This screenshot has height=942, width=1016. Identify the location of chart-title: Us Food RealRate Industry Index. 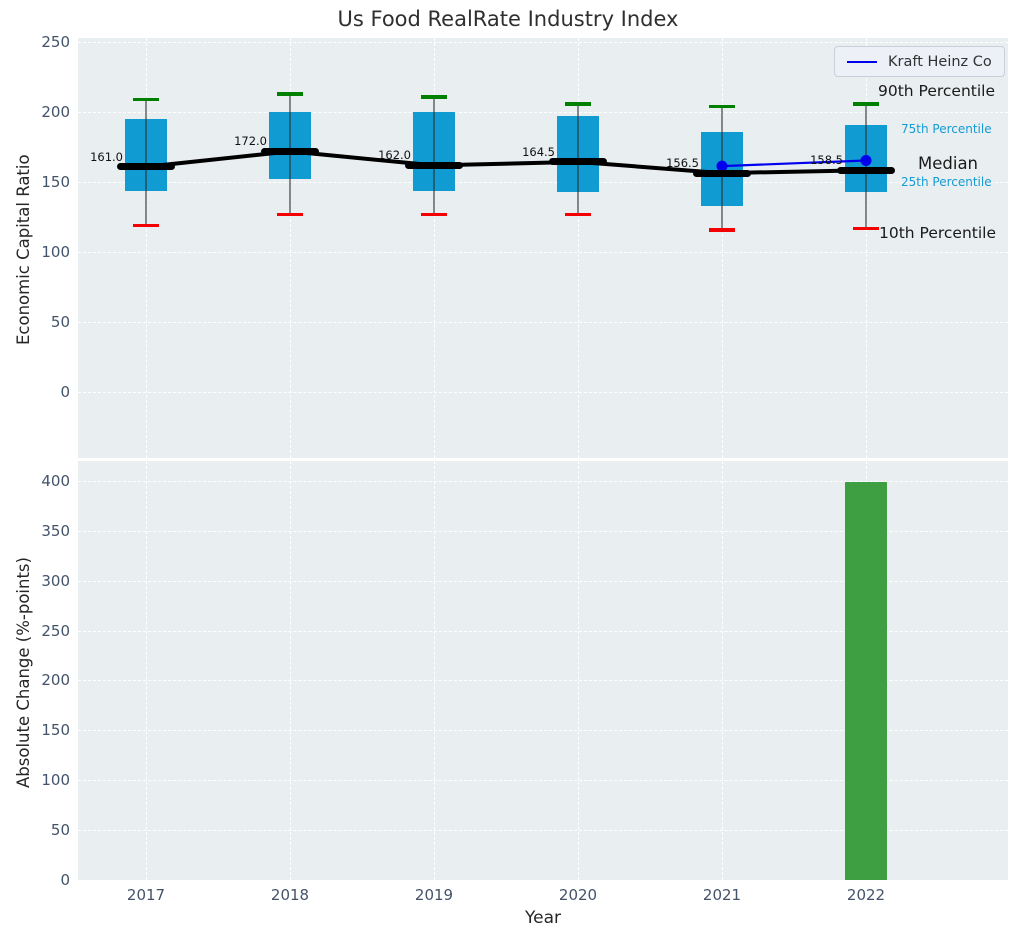
(508, 19).